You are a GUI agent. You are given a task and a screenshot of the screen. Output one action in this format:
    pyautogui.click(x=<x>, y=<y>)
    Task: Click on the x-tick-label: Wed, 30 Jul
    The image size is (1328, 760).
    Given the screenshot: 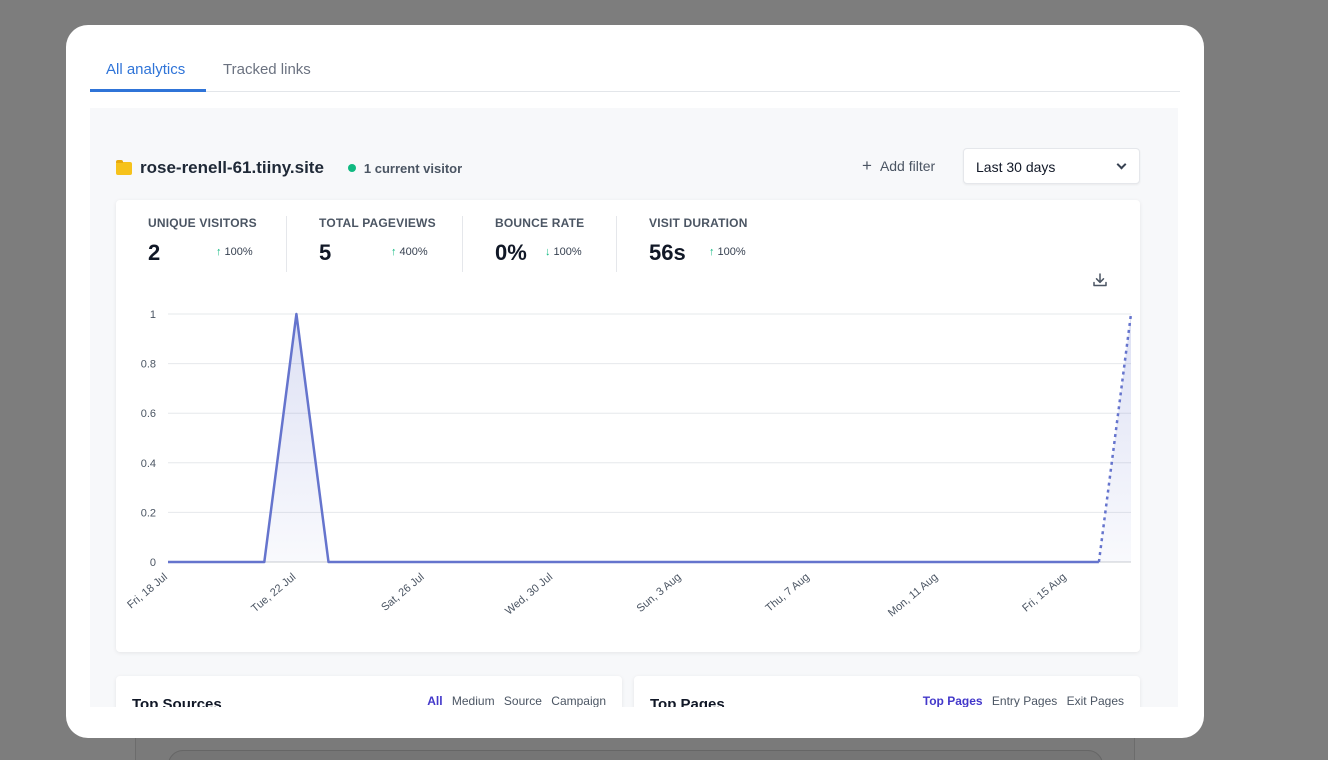 What is the action you would take?
    pyautogui.click(x=529, y=594)
    